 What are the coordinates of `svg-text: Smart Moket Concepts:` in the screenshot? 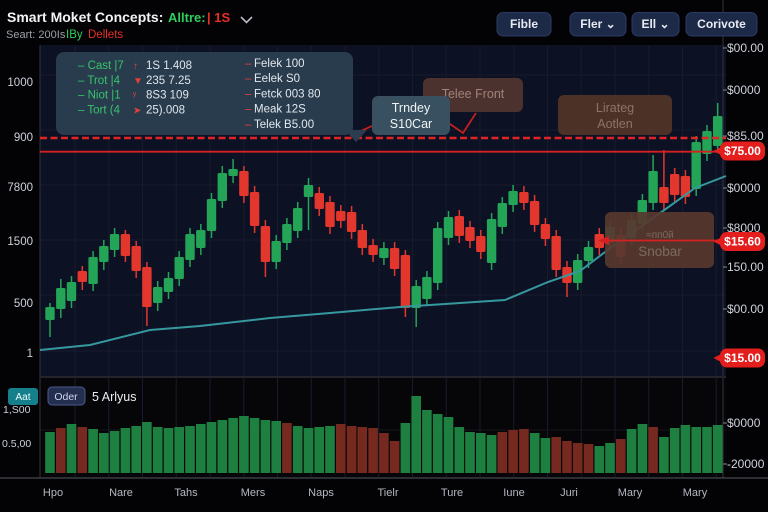 It's located at (85, 17).